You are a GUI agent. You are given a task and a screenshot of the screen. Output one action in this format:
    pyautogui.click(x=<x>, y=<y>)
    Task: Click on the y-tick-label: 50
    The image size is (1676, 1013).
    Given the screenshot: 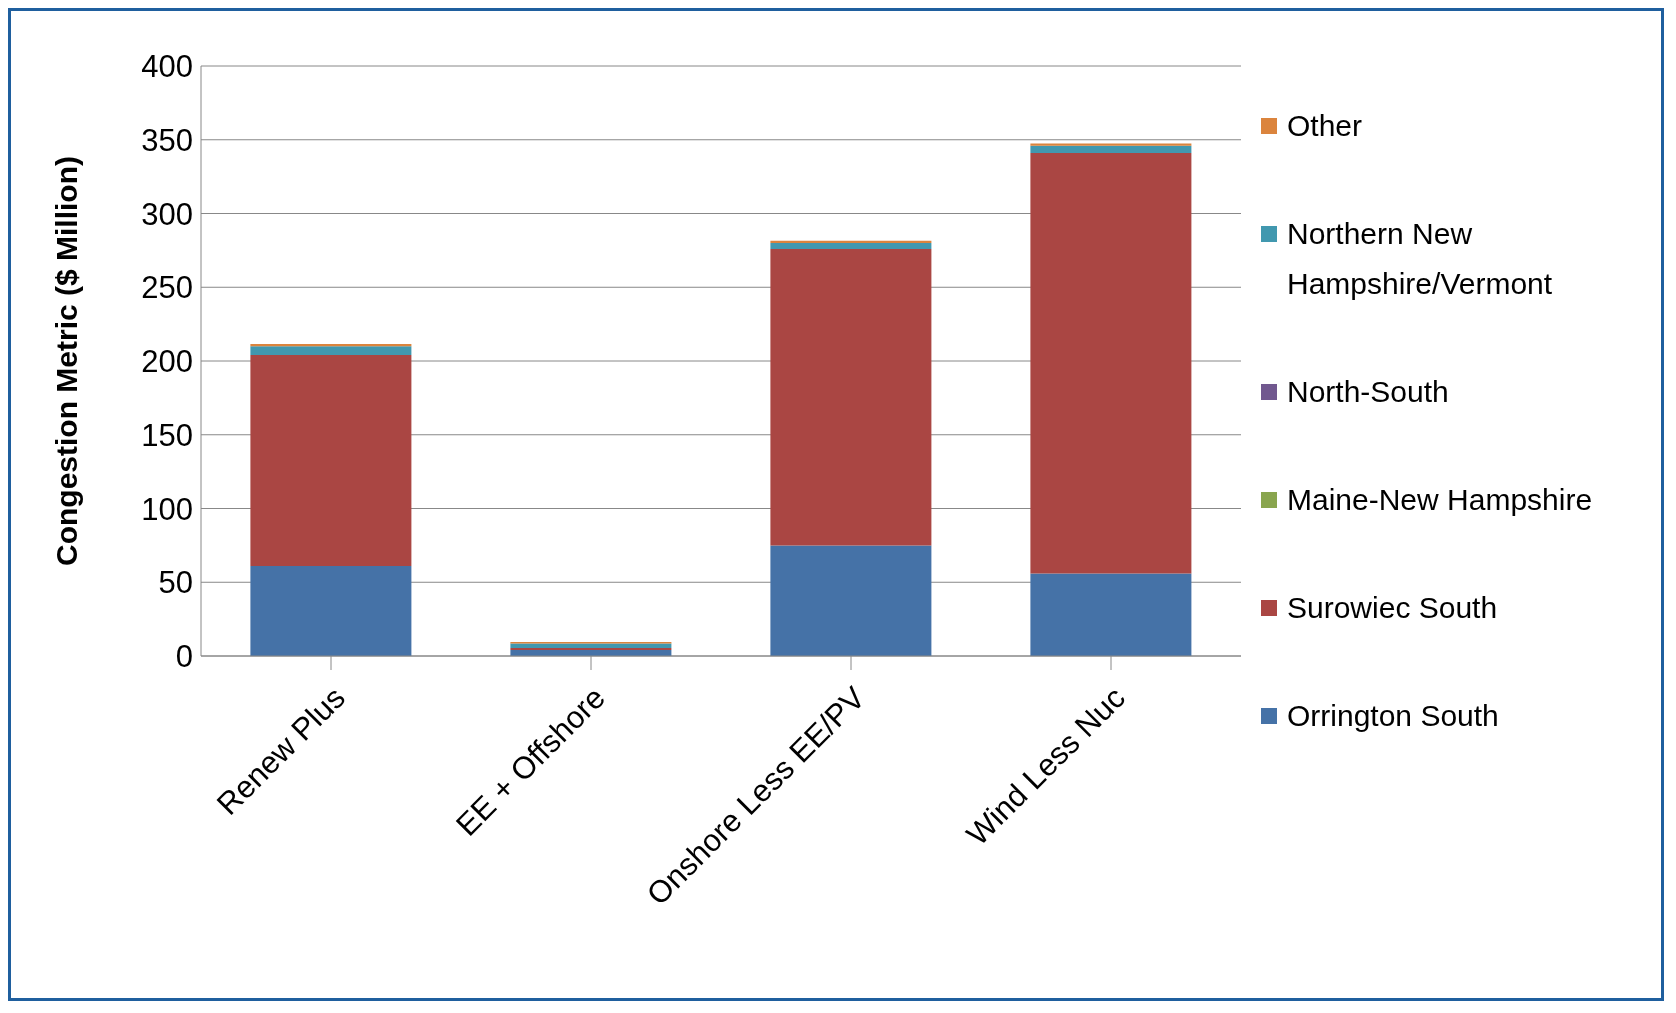 What is the action you would take?
    pyautogui.click(x=175, y=583)
    